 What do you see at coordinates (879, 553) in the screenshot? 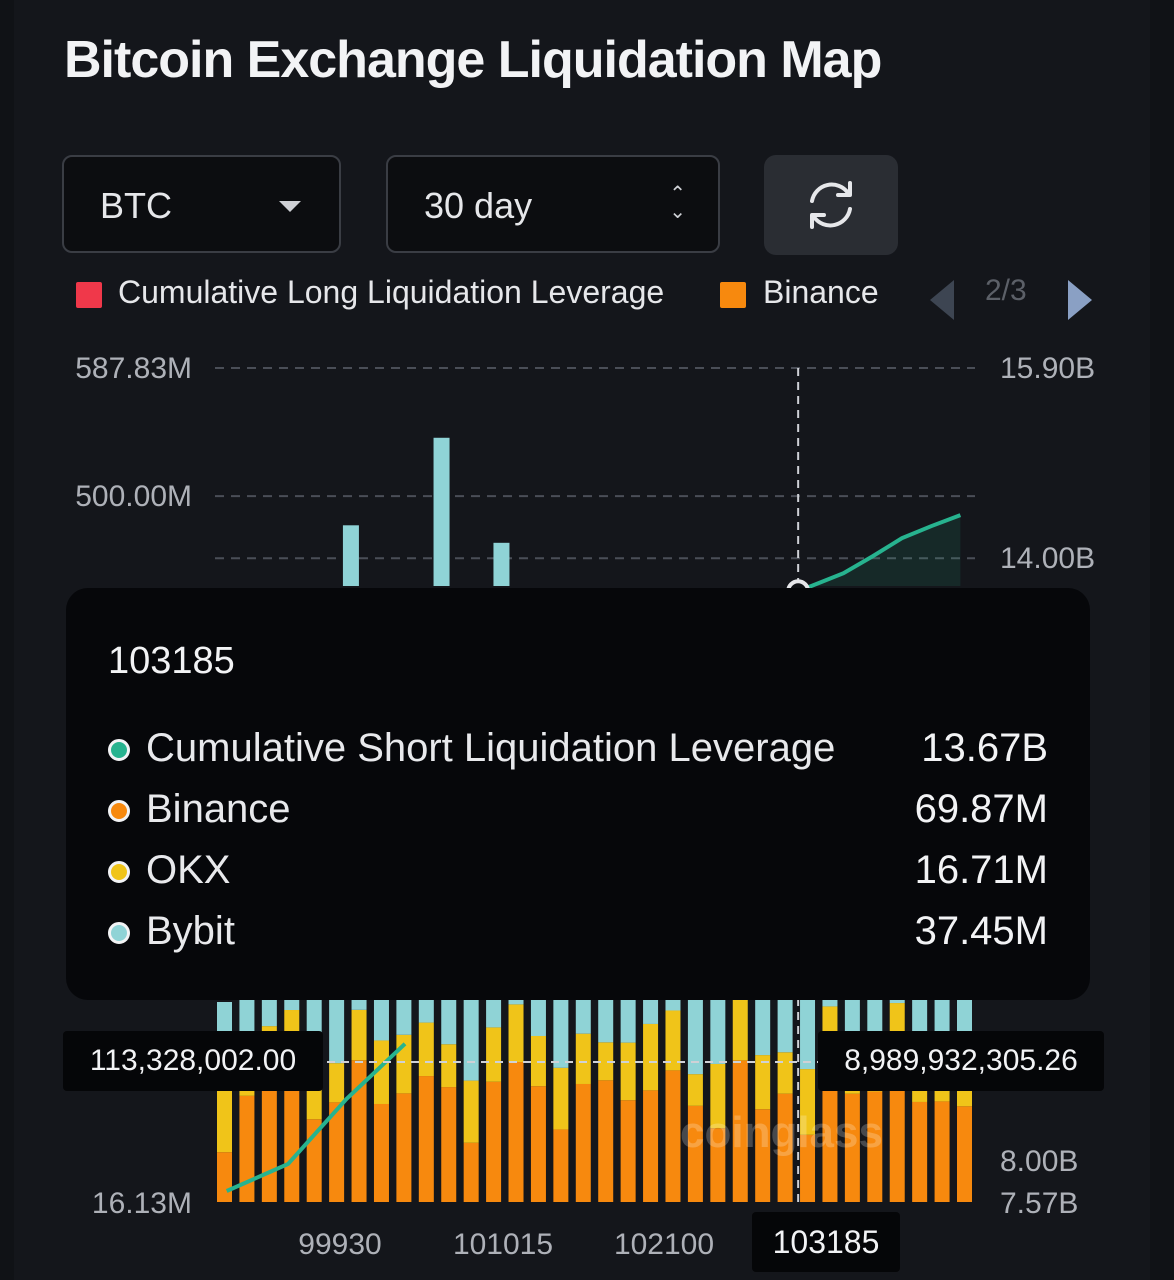
I see `cumulative-short-line` at bounding box center [879, 553].